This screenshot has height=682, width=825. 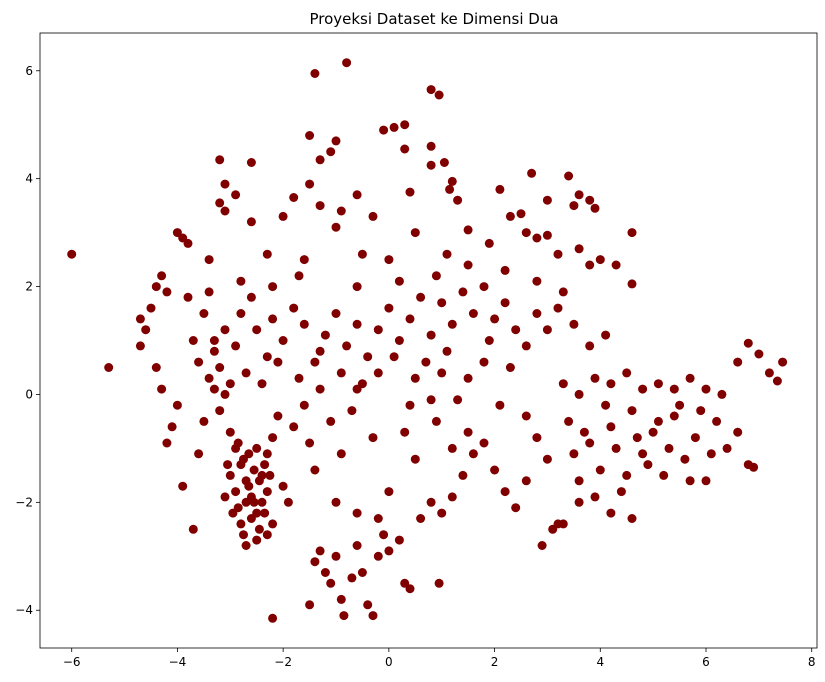 I want to click on x-tick-label: −2, so click(x=283, y=662).